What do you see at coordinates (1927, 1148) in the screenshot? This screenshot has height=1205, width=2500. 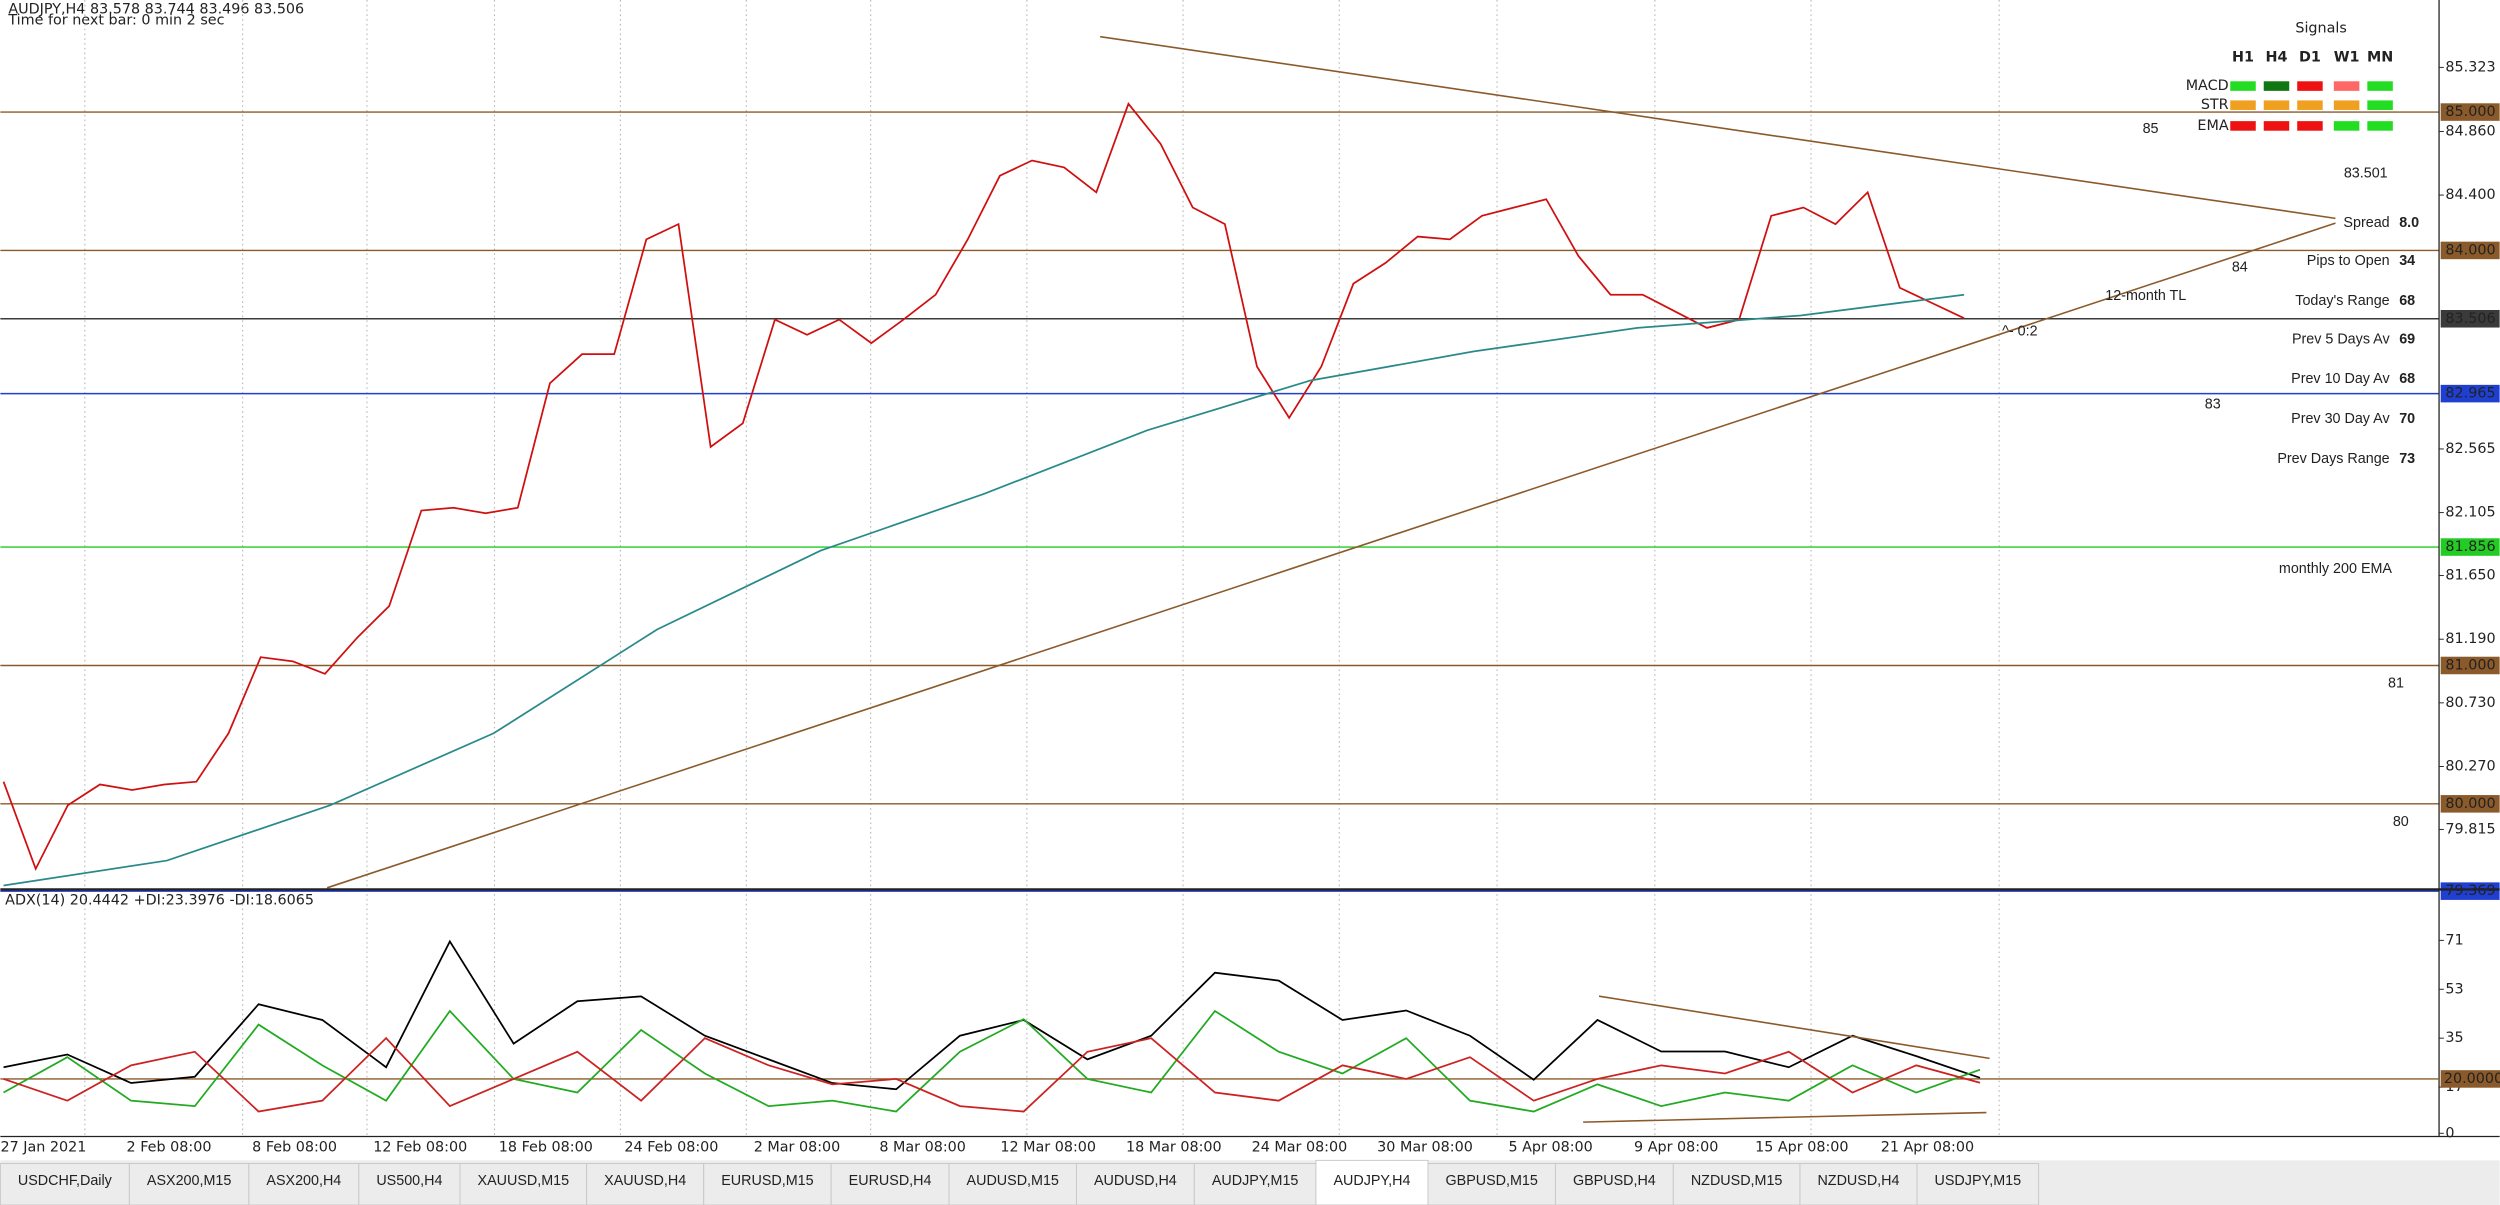 I see `x-tick-label: 21 Apr 08:00` at bounding box center [1927, 1148].